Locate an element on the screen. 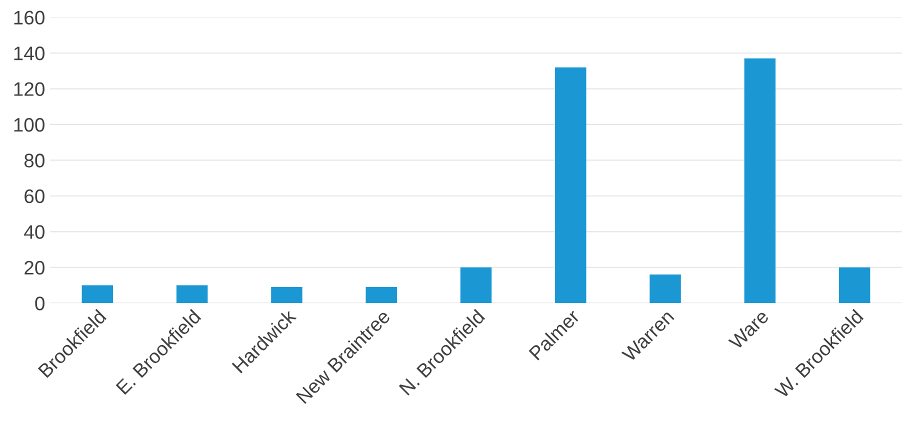  y-tick-label: 100 is located at coordinates (29, 125).